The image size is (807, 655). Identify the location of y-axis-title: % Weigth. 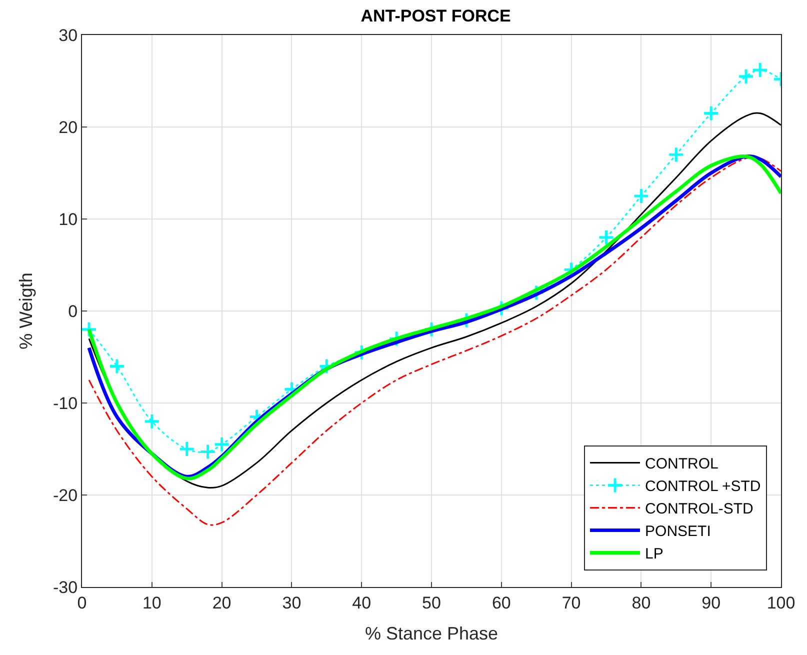
(26, 311).